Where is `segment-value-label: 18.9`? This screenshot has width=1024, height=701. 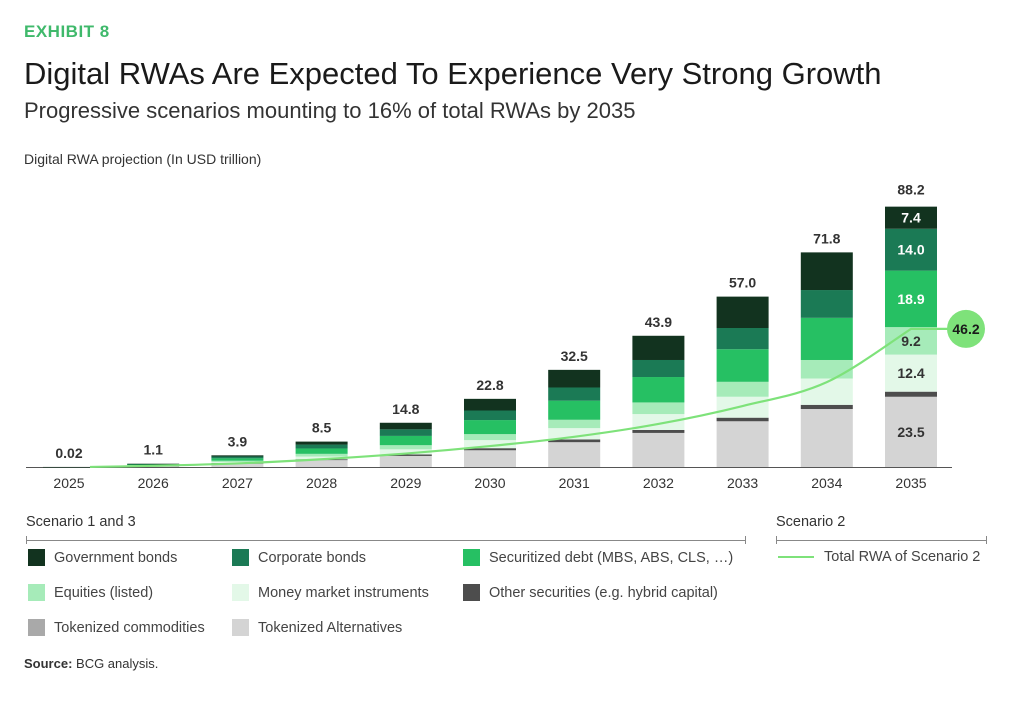
segment-value-label: 18.9 is located at coordinates (910, 299).